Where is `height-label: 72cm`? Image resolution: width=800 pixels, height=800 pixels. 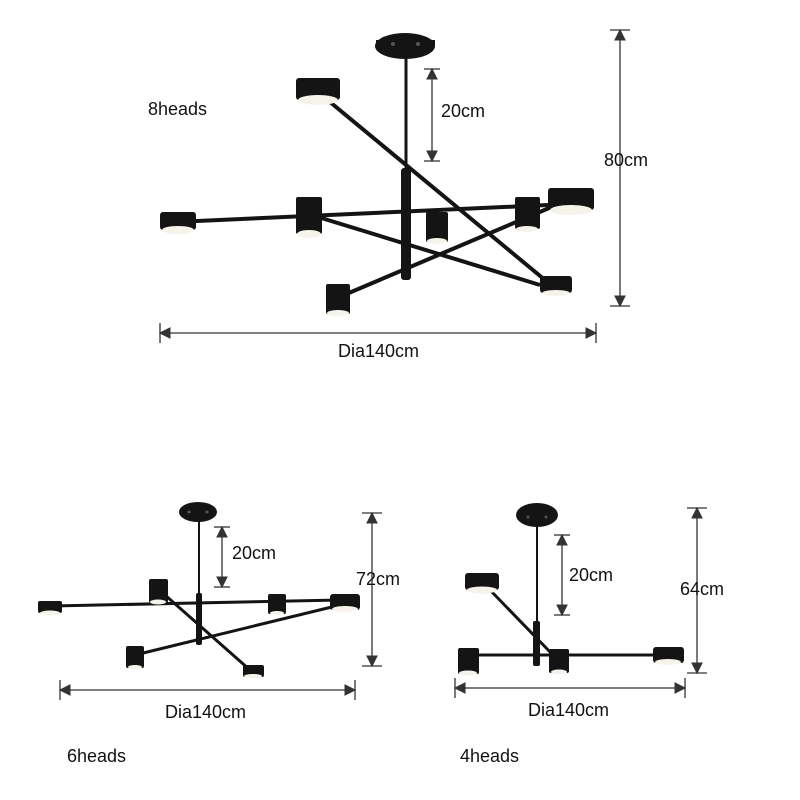 height-label: 72cm is located at coordinates (378, 579).